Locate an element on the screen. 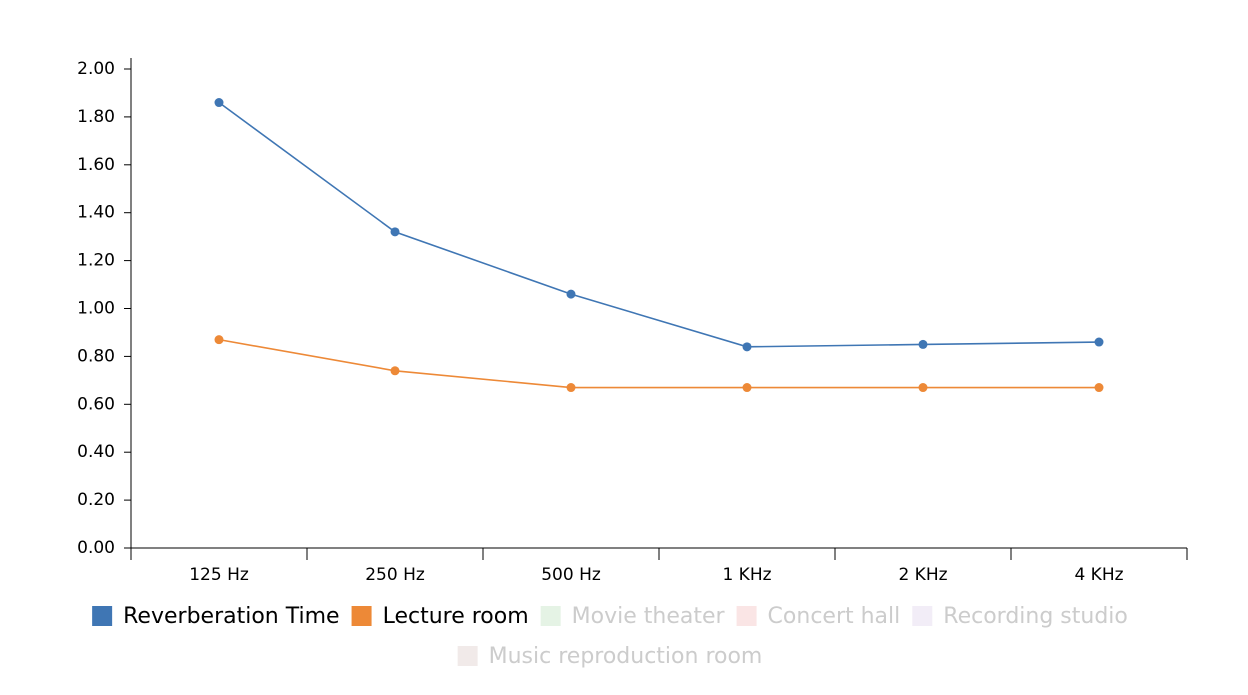 Image resolution: width=1248 pixels, height=695 pixels. legend-item: Music reproduction room is located at coordinates (610, 656).